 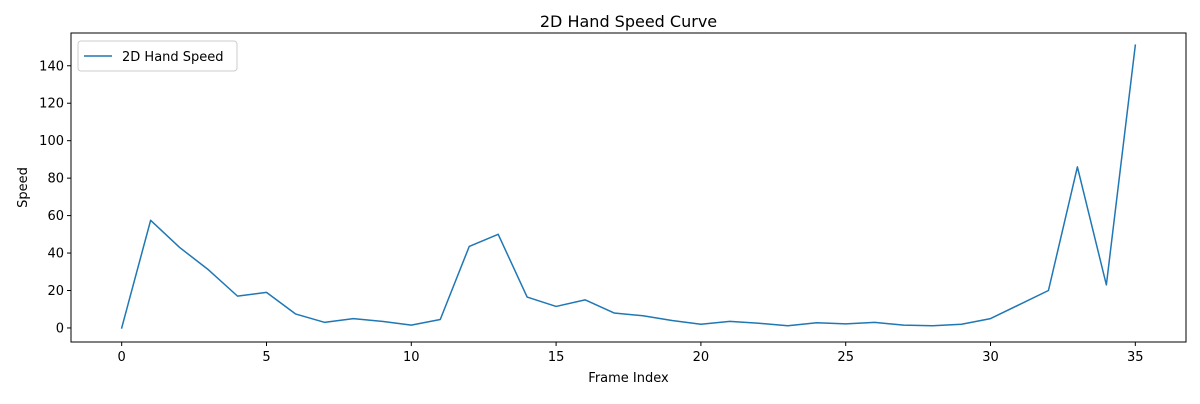 What do you see at coordinates (55, 216) in the screenshot?
I see `y-tick-label: 60` at bounding box center [55, 216].